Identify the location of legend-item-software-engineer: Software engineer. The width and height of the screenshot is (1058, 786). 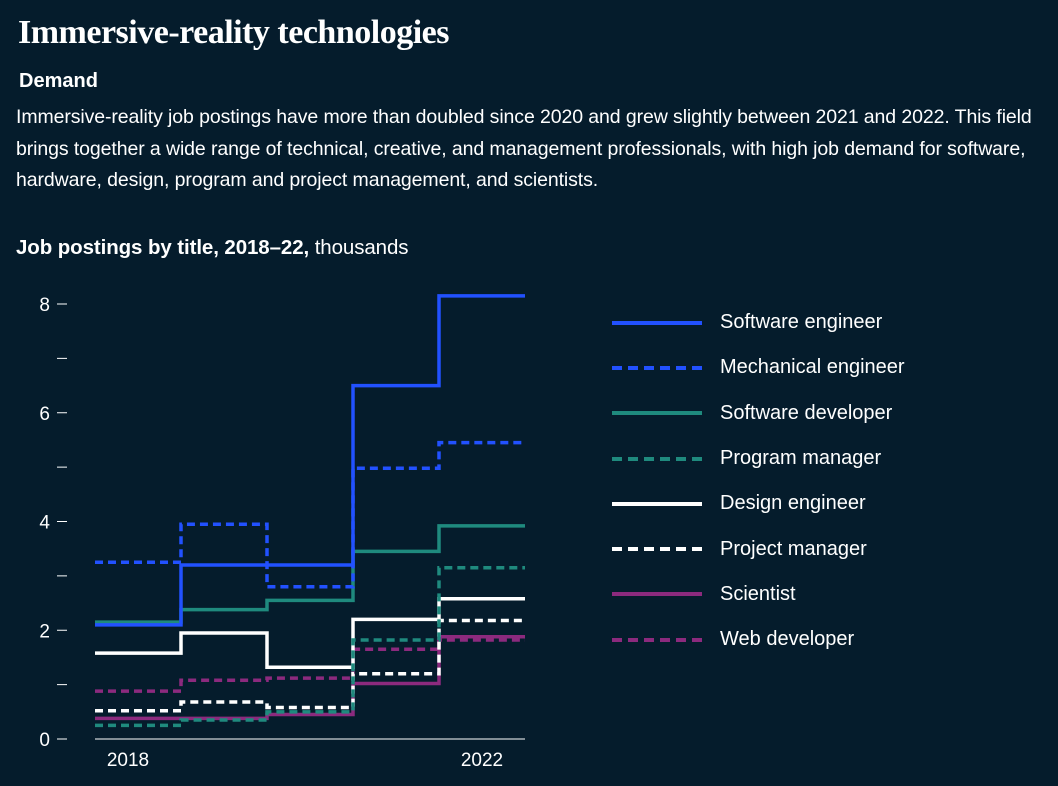
(822, 322).